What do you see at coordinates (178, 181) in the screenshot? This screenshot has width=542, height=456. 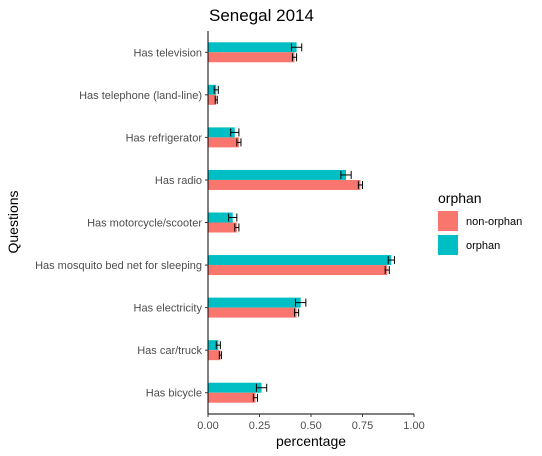 I see `y-tick-label: Has radio` at bounding box center [178, 181].